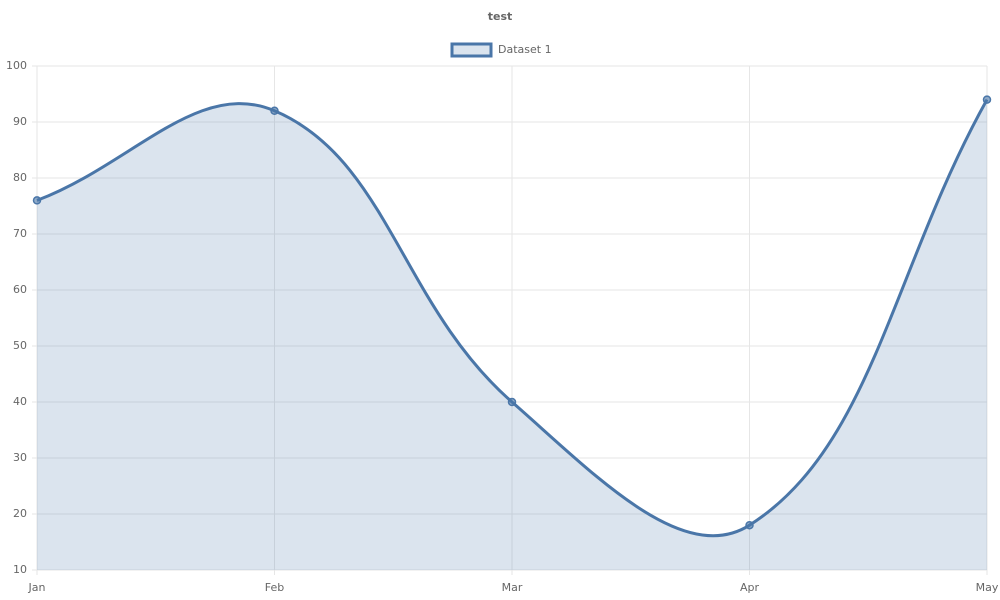 The height and width of the screenshot is (600, 1000). Describe the element at coordinates (471, 50) in the screenshot. I see `legend-swatch` at that location.